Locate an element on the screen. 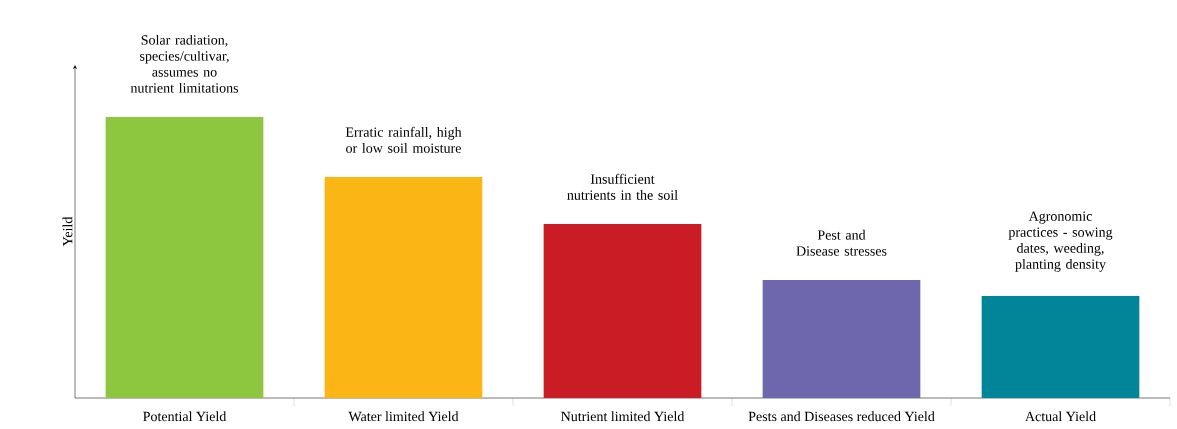  x-tick-label: Pests and Diseases reduced Yield is located at coordinates (841, 416).